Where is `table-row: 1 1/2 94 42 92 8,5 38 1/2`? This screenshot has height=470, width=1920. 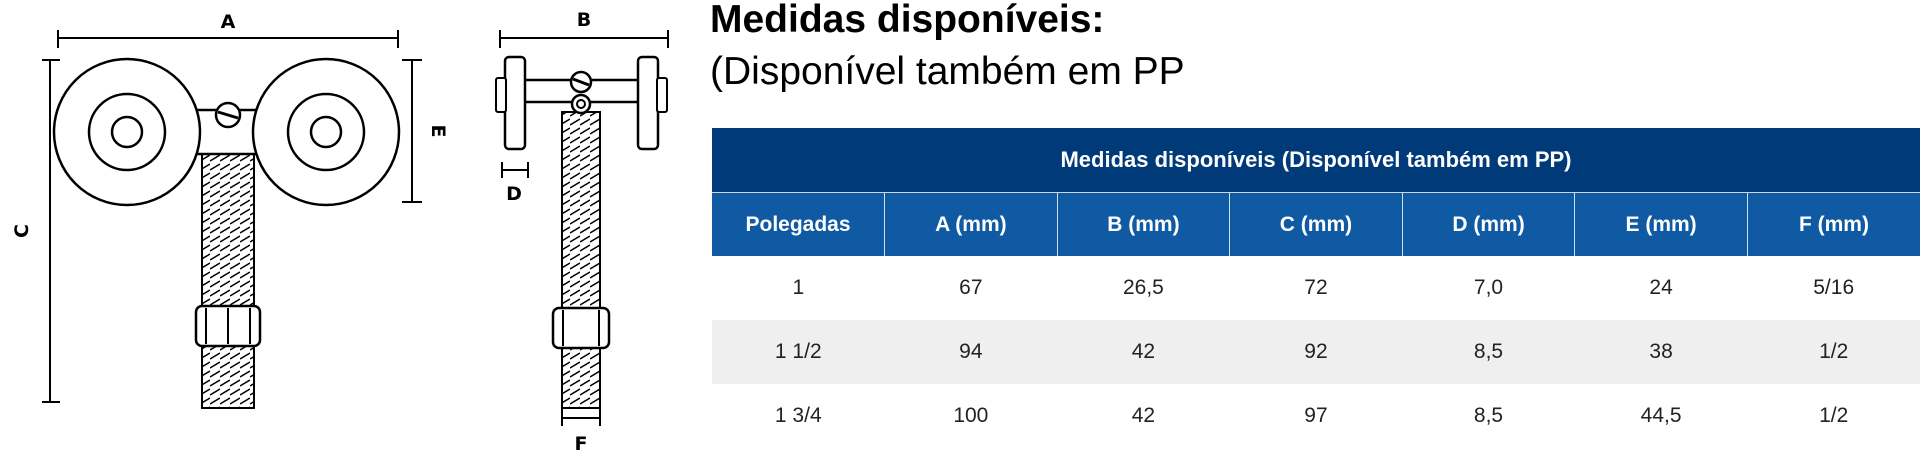 table-row: 1 1/2 94 42 92 8,5 38 1/2 is located at coordinates (1316, 352).